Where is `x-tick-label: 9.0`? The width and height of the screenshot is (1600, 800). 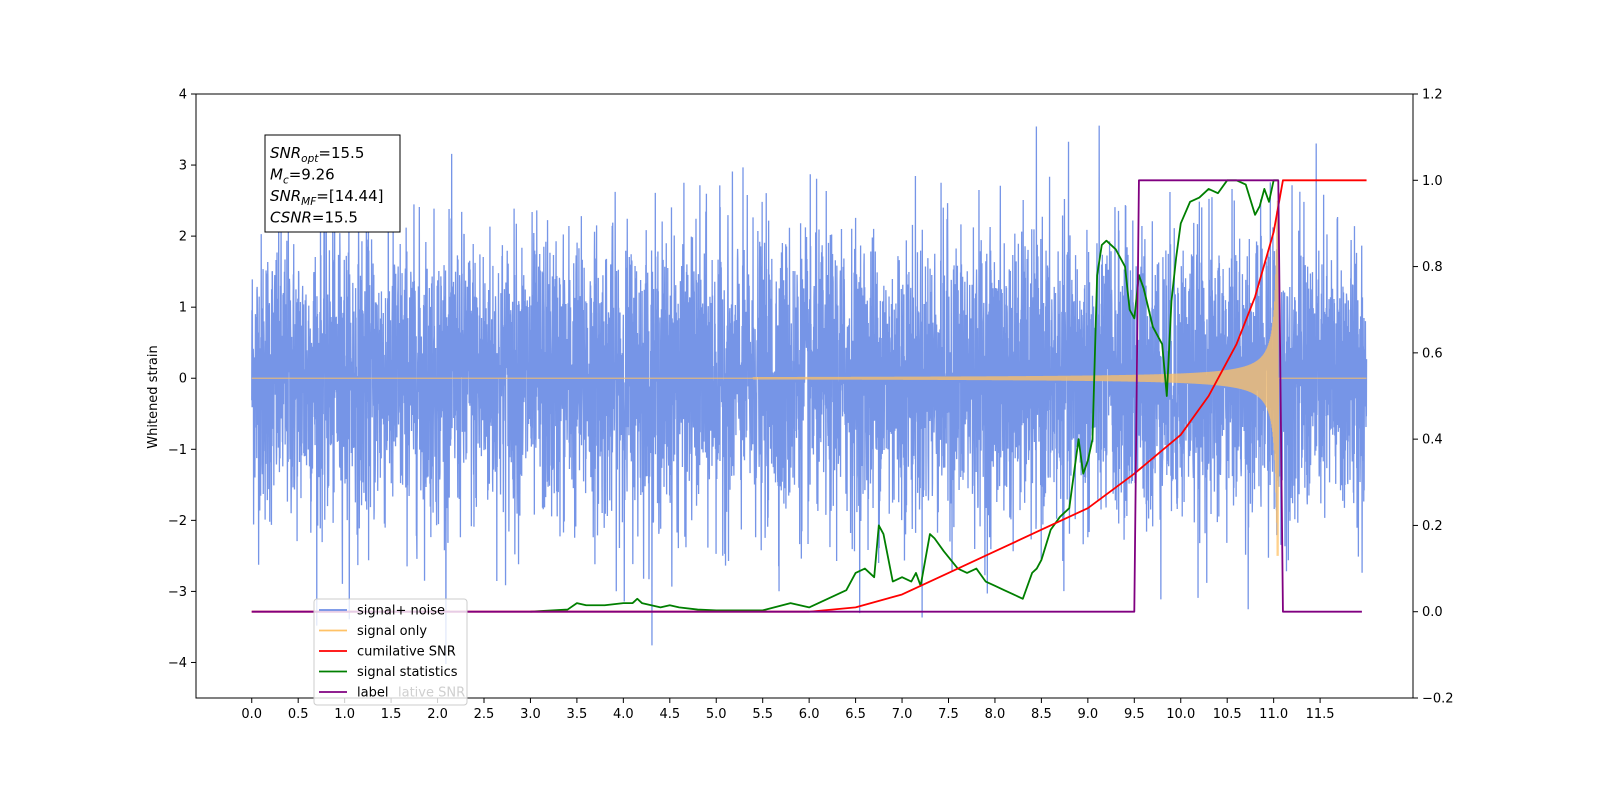 x-tick-label: 9.0 is located at coordinates (1088, 714).